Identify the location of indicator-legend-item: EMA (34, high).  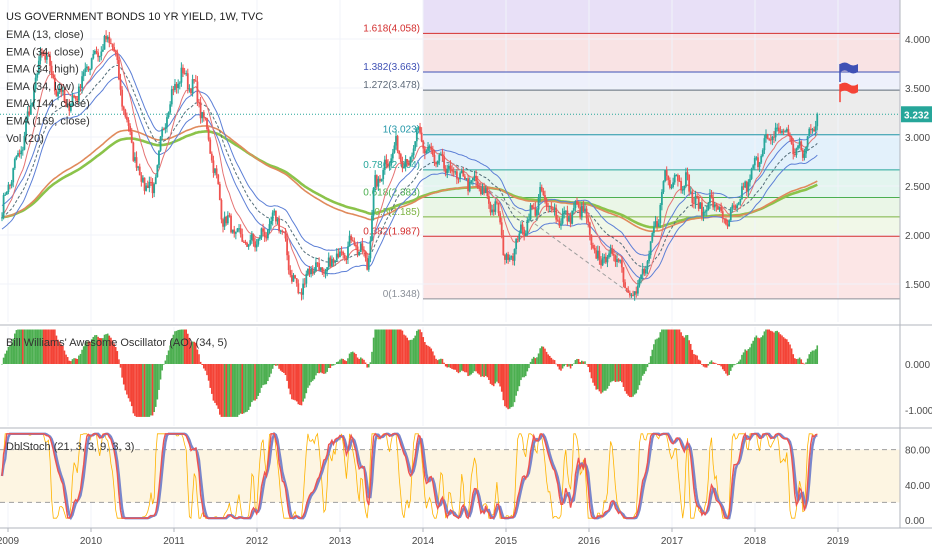
(42, 70).